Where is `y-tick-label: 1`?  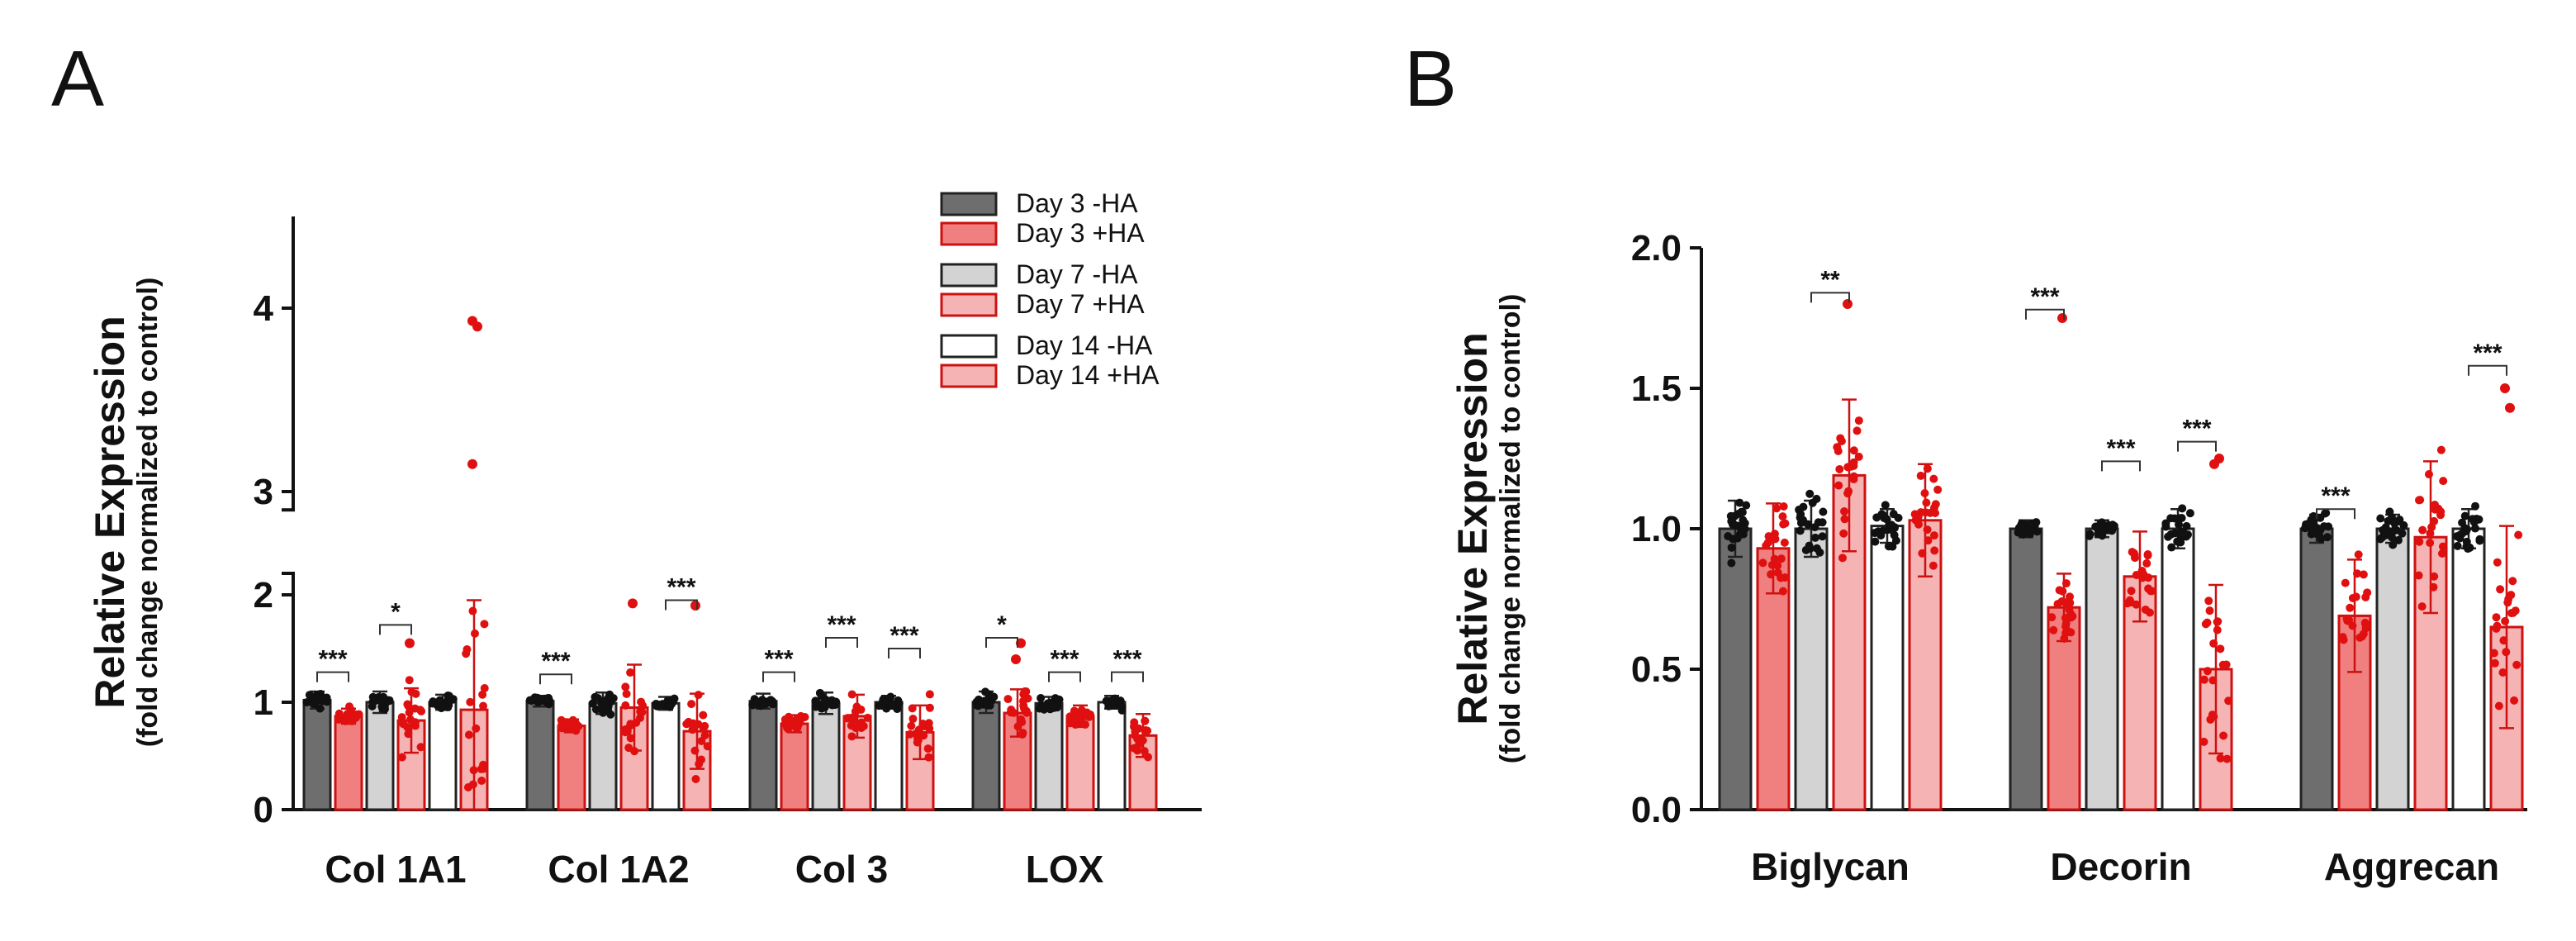 y-tick-label: 1 is located at coordinates (263, 702).